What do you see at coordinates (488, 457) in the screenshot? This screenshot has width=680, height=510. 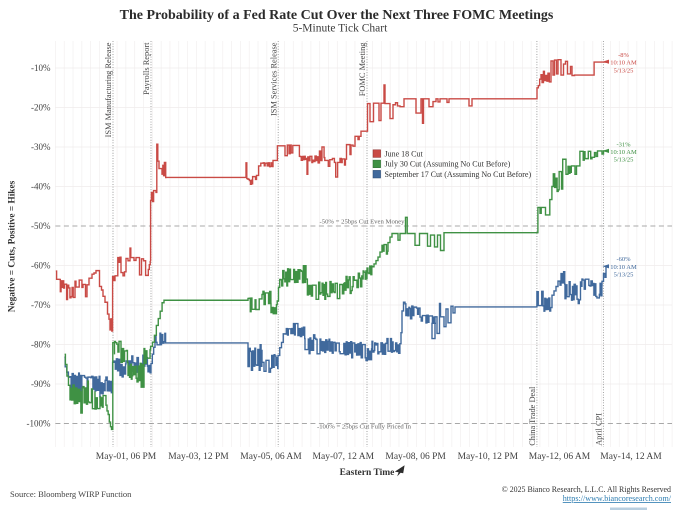 I see `svg-text: May-10, 12 PM` at bounding box center [488, 457].